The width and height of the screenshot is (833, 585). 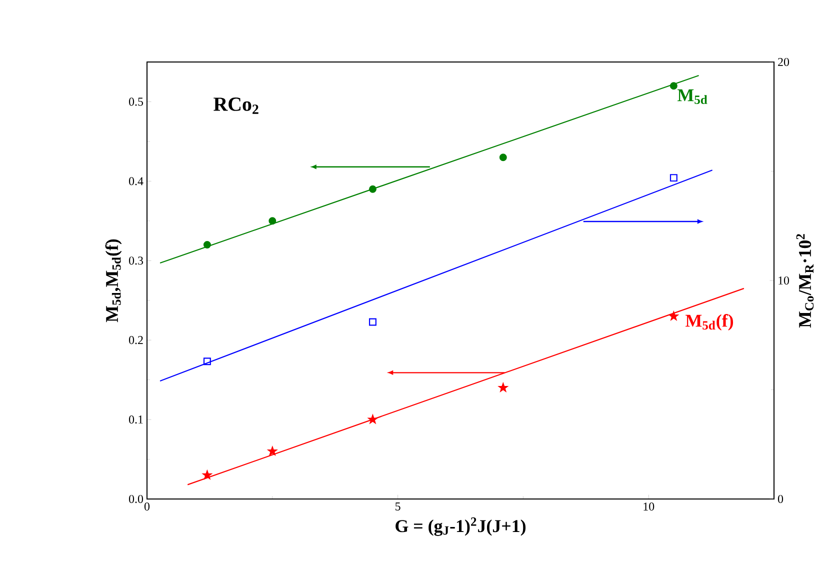 What do you see at coordinates (693, 96) in the screenshot?
I see `series-label: M$_{5d}$` at bounding box center [693, 96].